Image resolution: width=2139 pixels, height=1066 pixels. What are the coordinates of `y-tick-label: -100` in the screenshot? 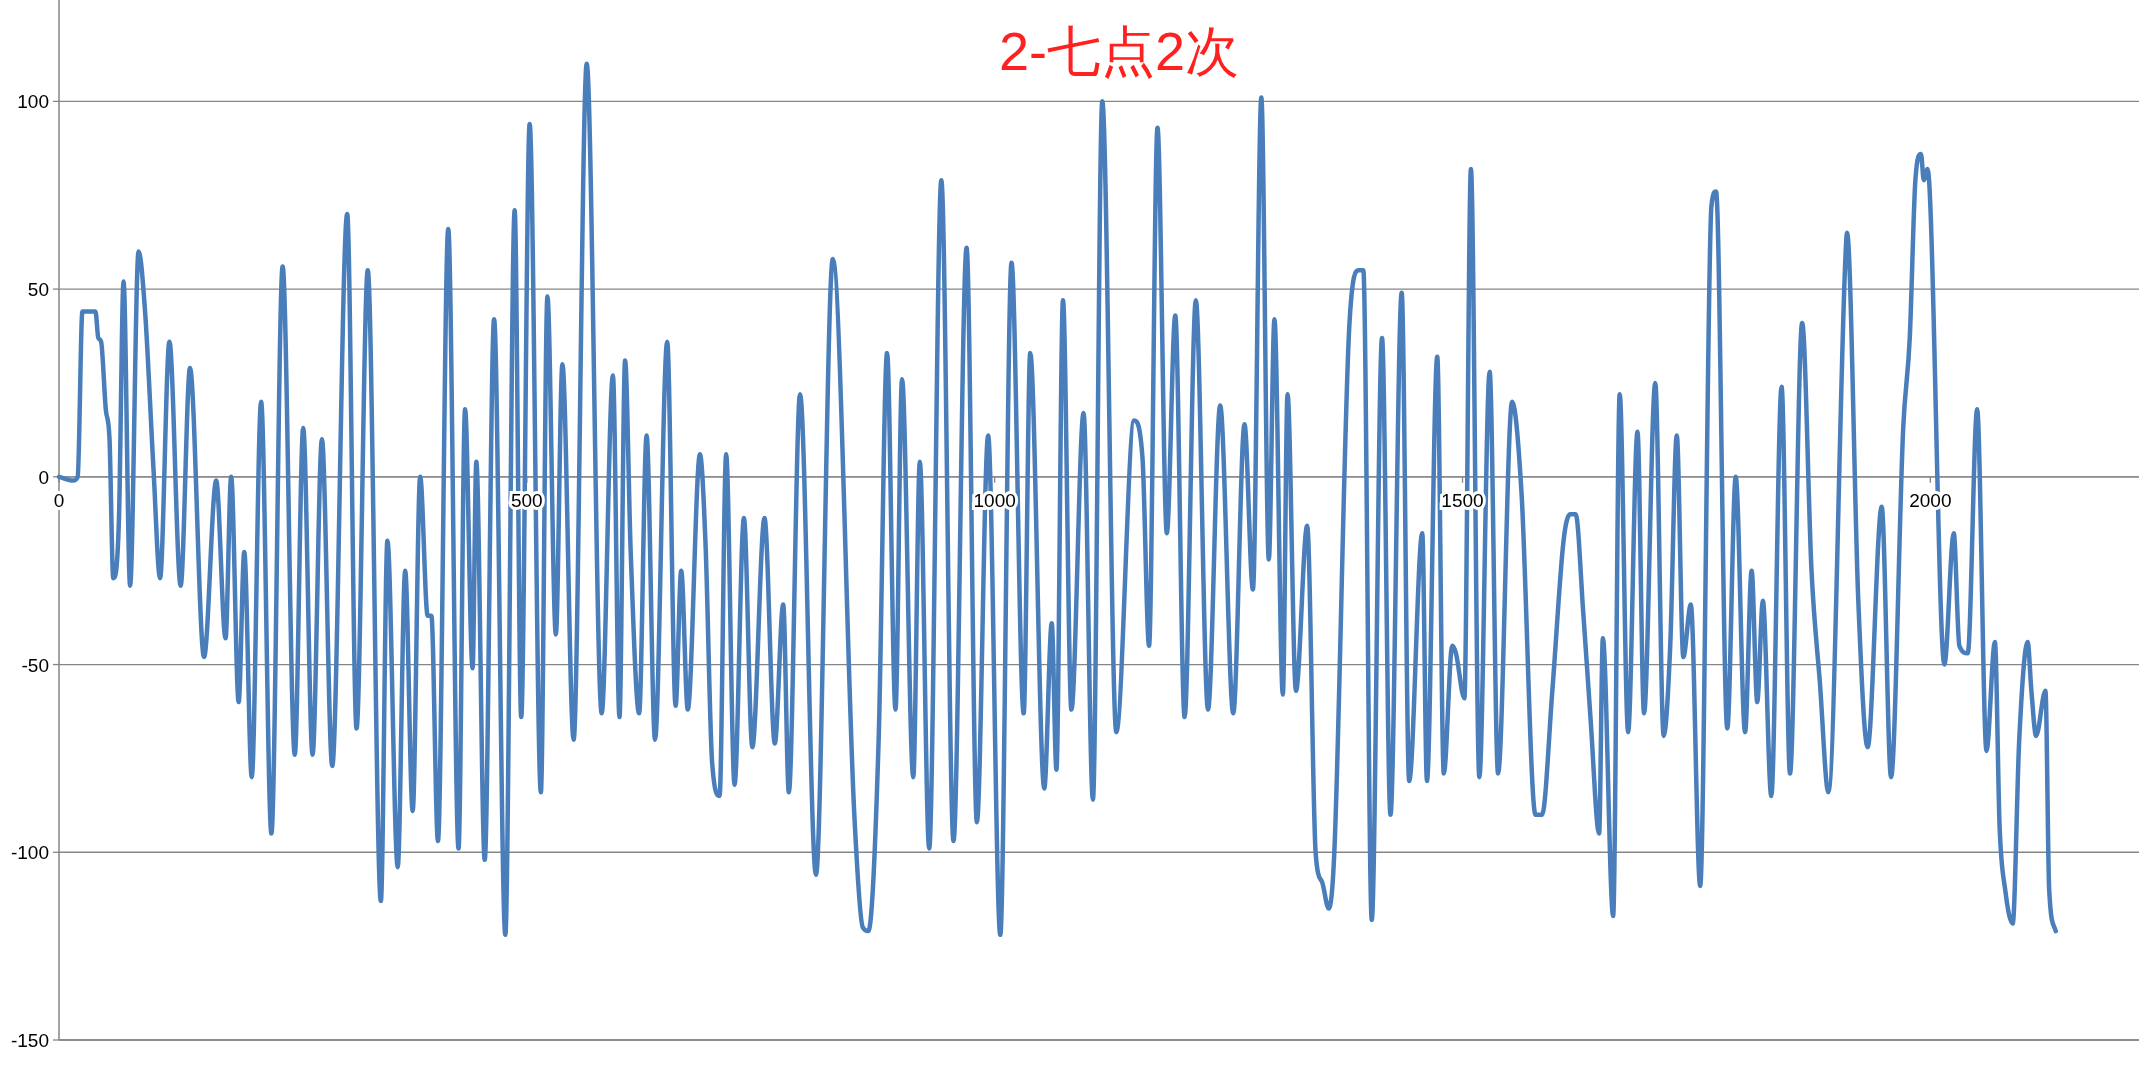 It's located at (29, 853).